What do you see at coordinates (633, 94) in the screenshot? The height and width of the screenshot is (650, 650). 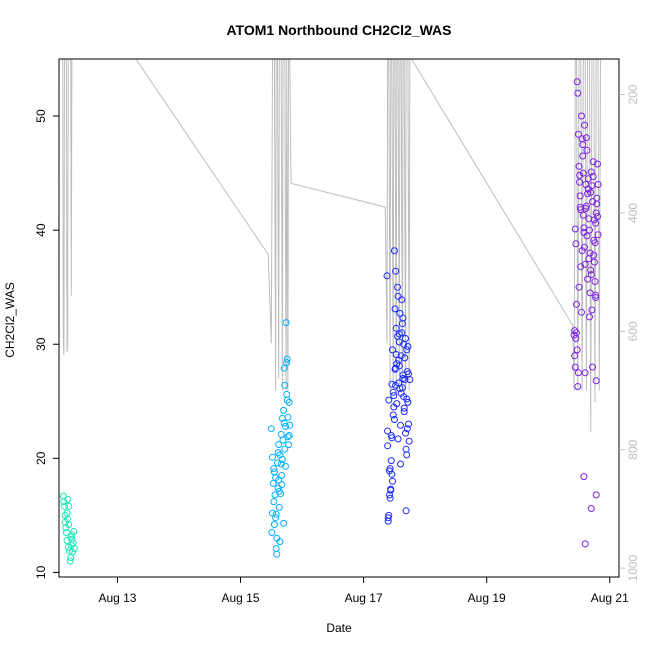 I see `y2-tick-label: 200` at bounding box center [633, 94].